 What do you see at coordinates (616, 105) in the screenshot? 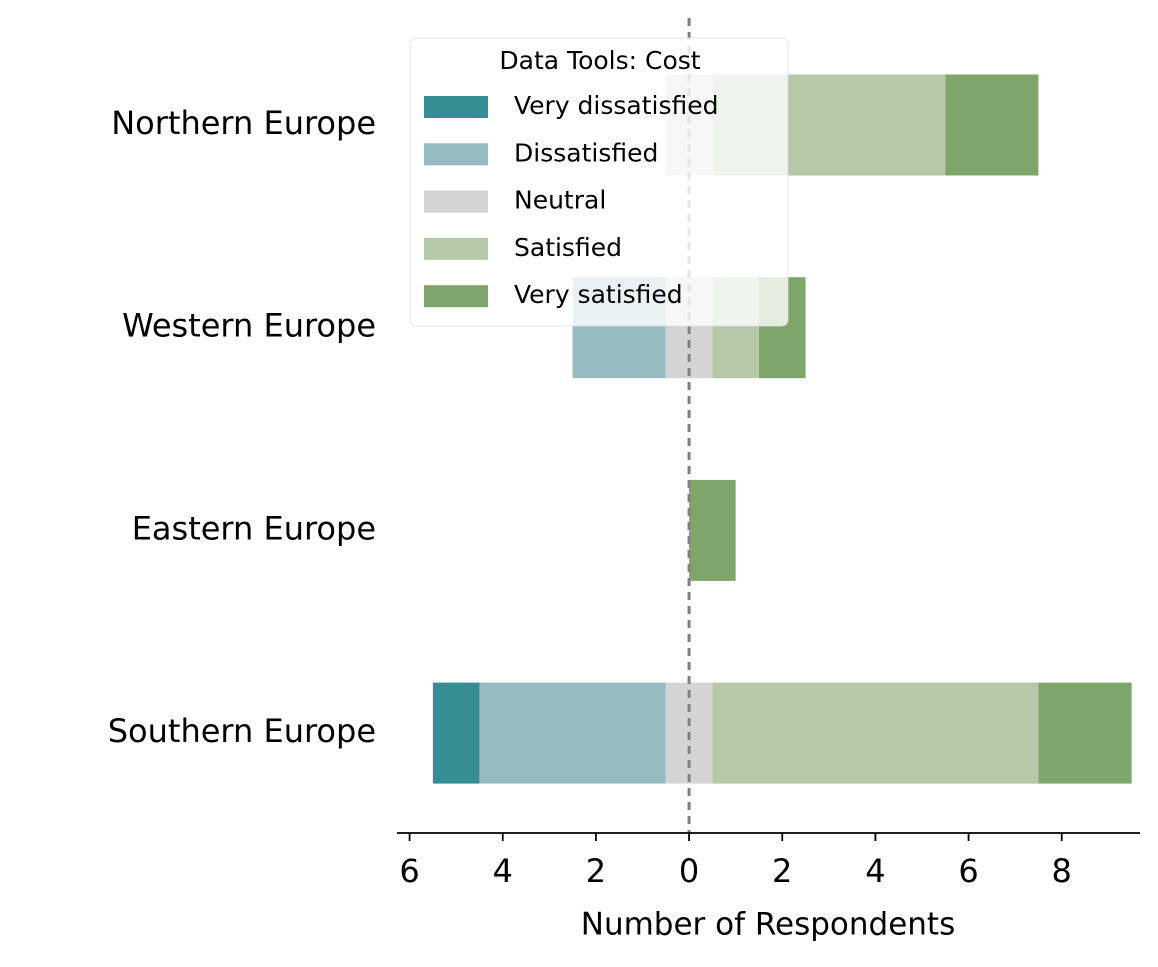
I see `legend-label: Very dissatisfied` at bounding box center [616, 105].